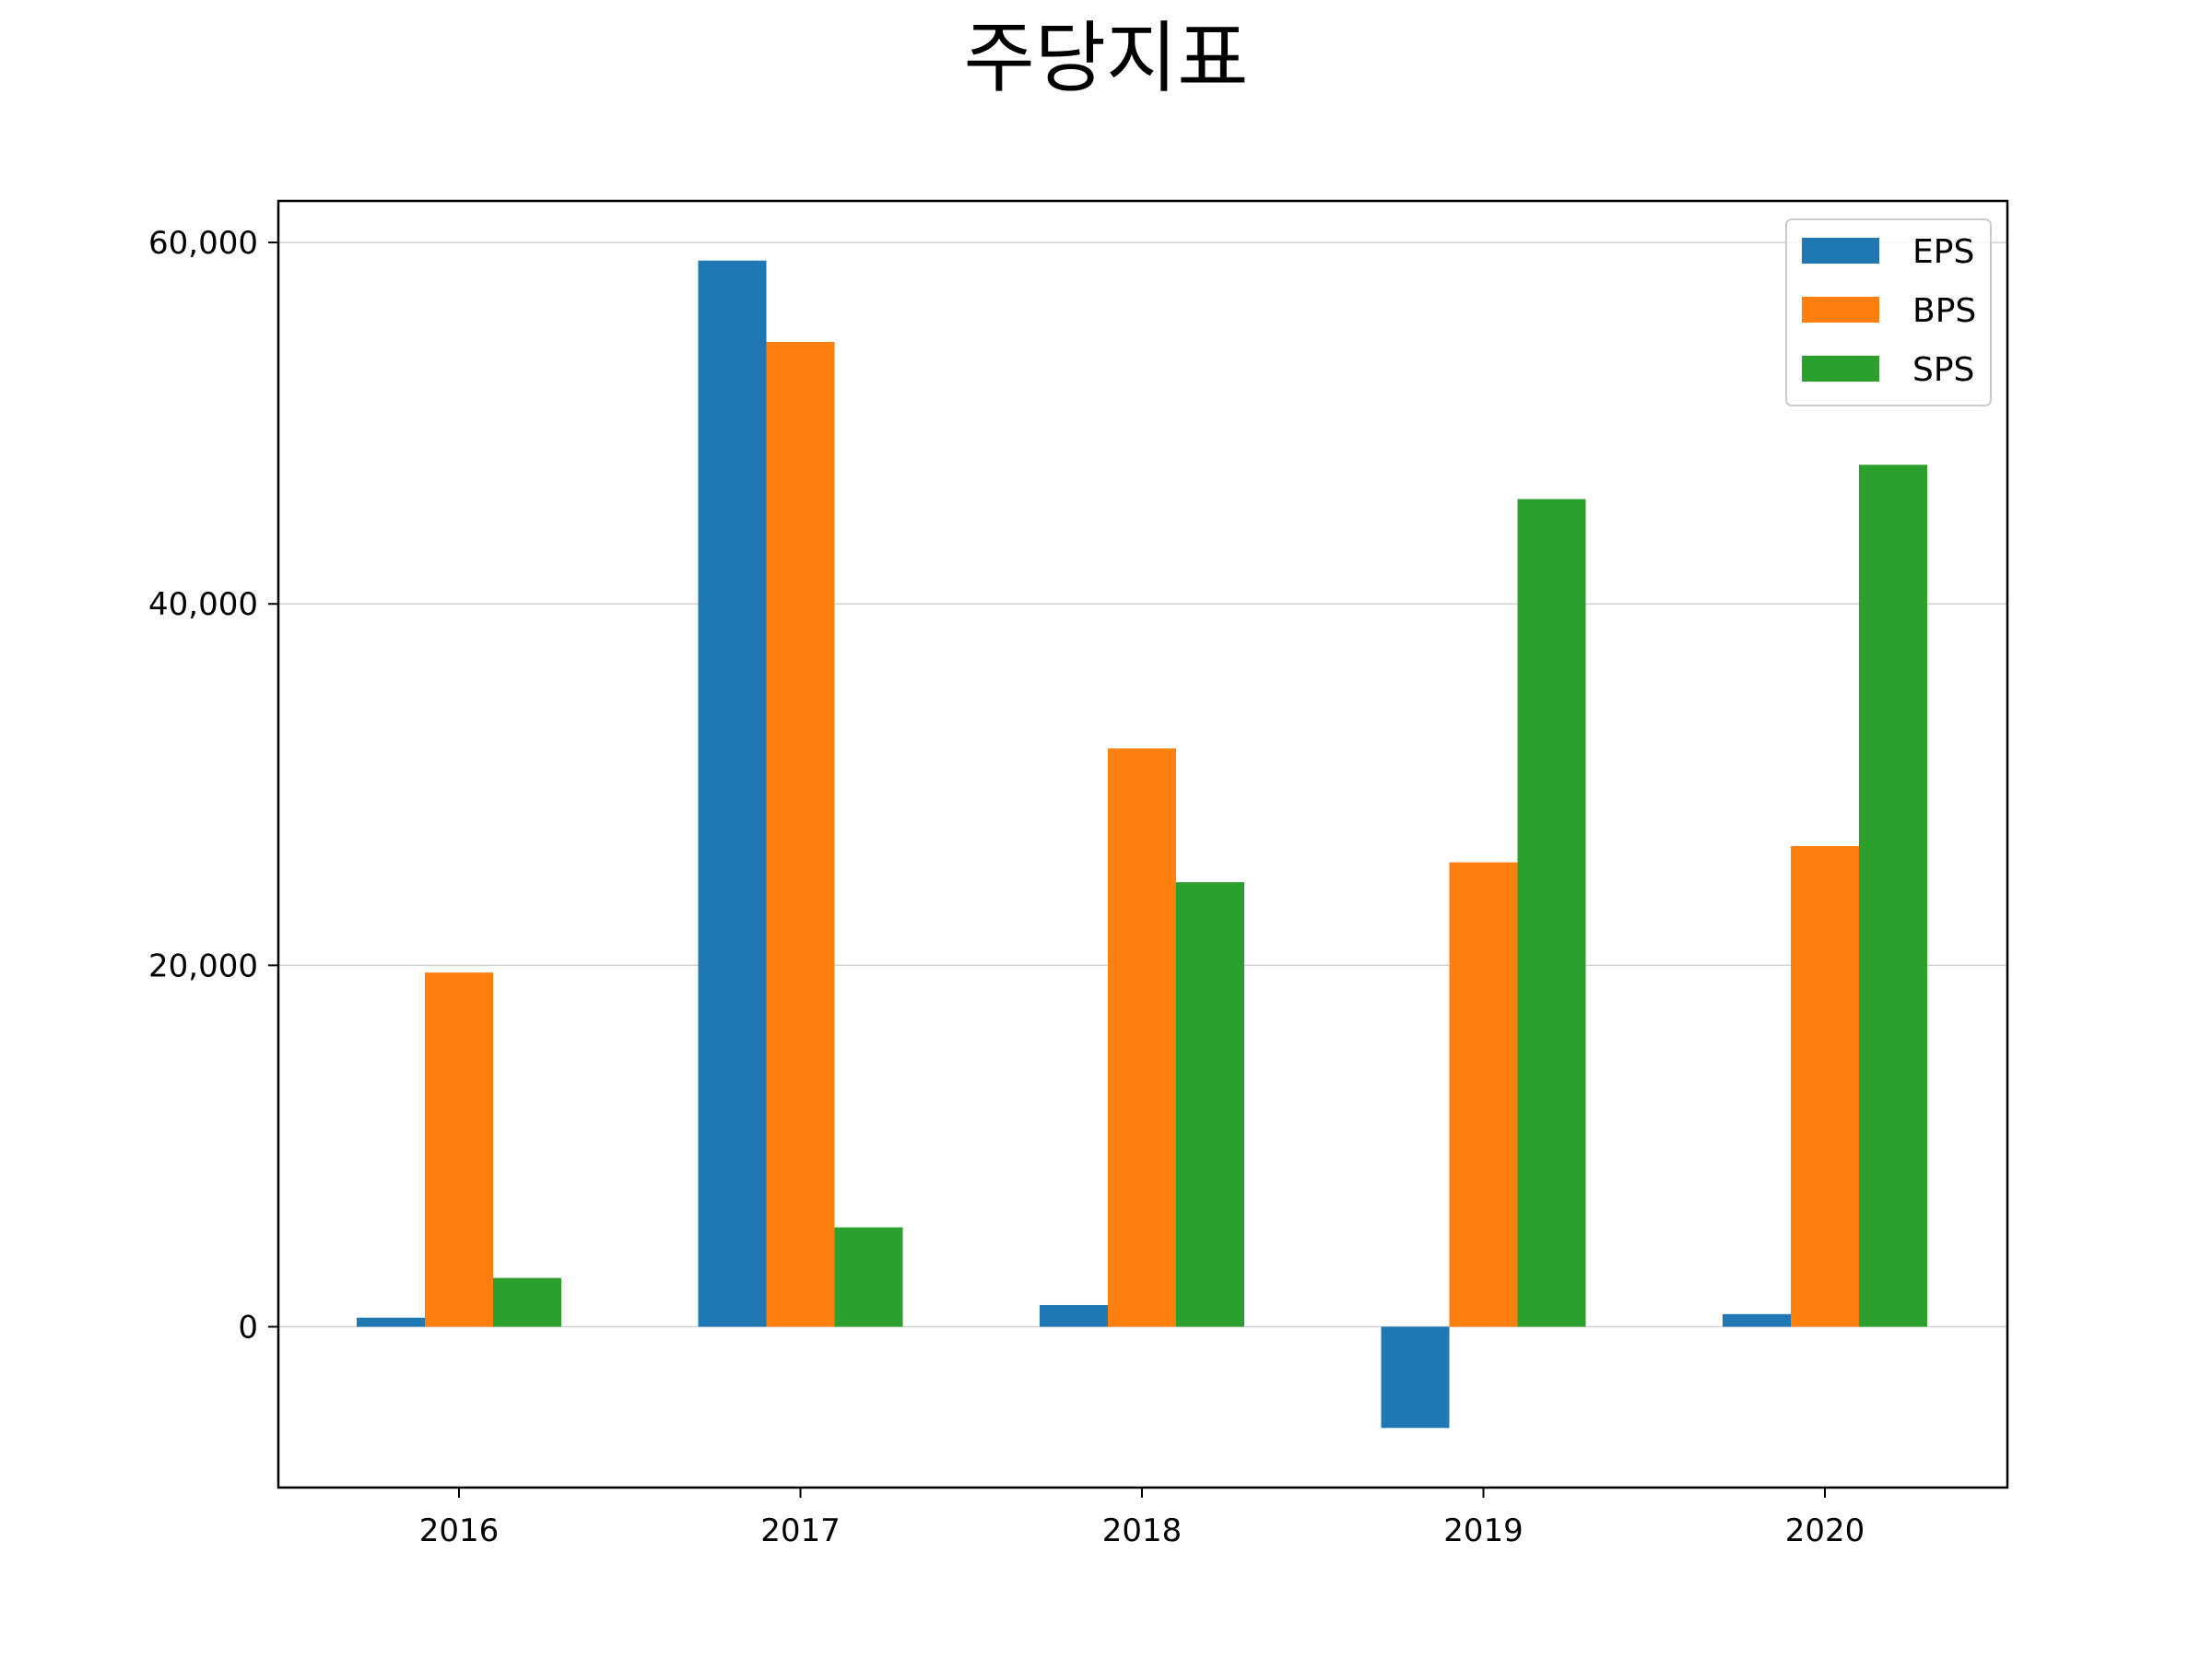 This screenshot has width=2212, height=1659. What do you see at coordinates (1415, 1377) in the screenshot?
I see `bar-eps-2019` at bounding box center [1415, 1377].